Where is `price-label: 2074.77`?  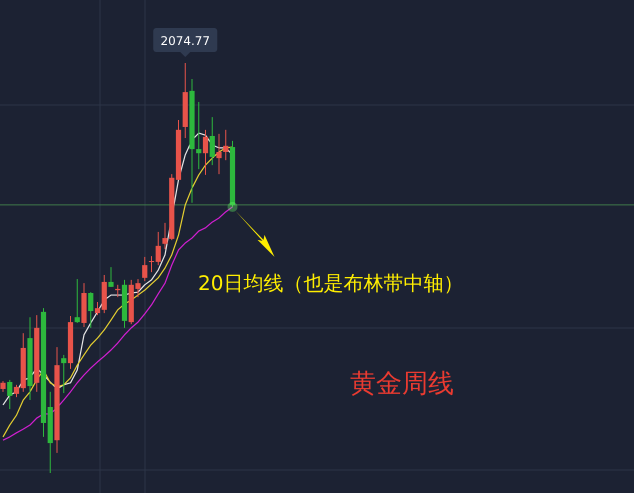
price-label: 2074.77 is located at coordinates (185, 42).